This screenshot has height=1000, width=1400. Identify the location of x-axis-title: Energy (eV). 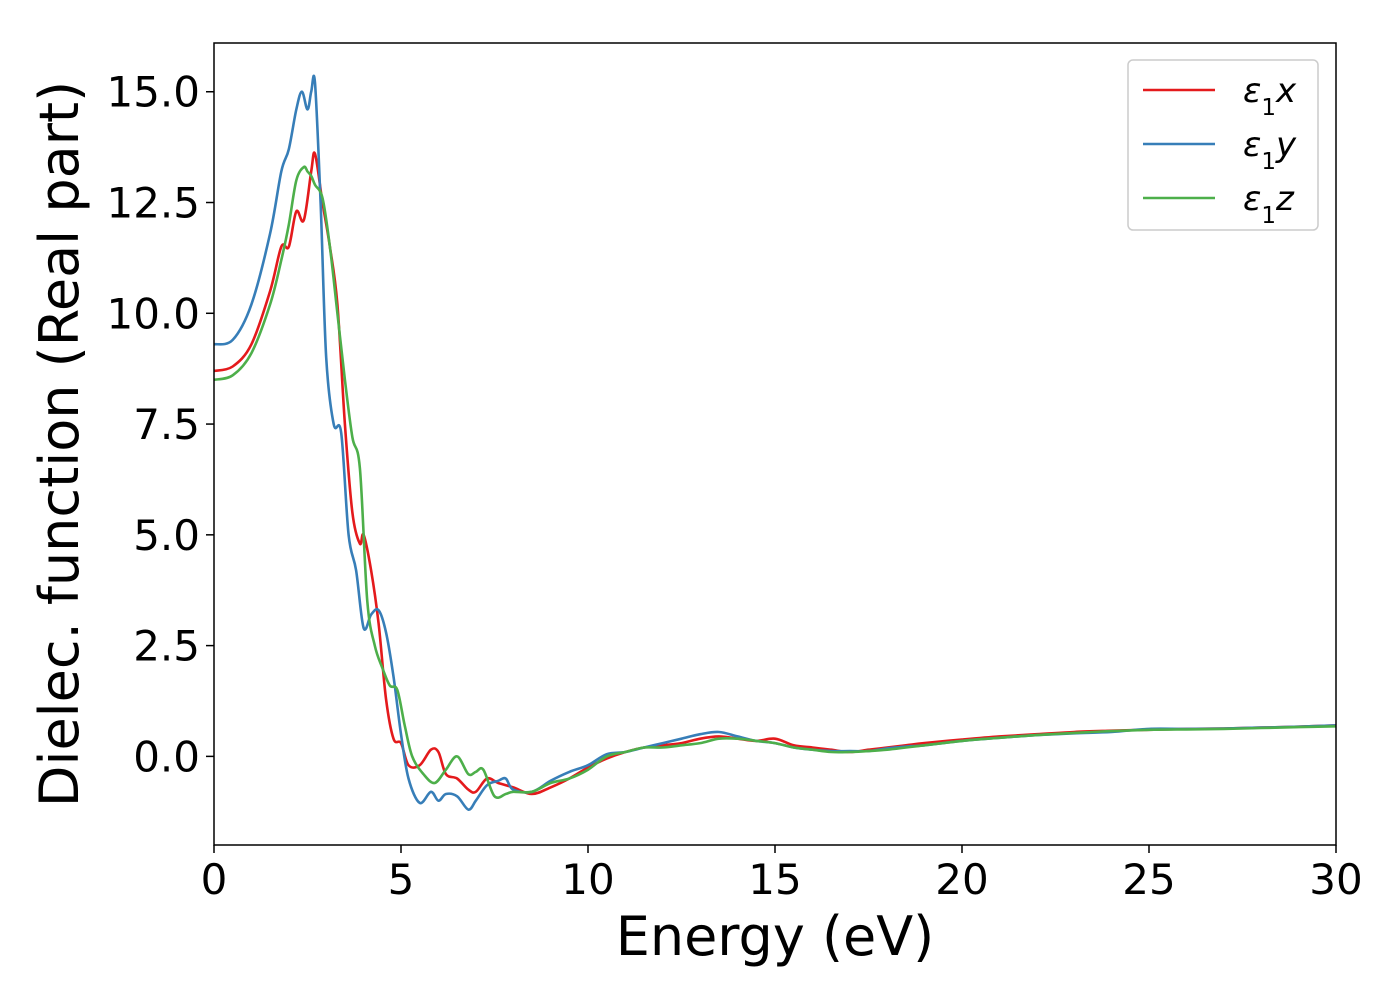
(775, 936).